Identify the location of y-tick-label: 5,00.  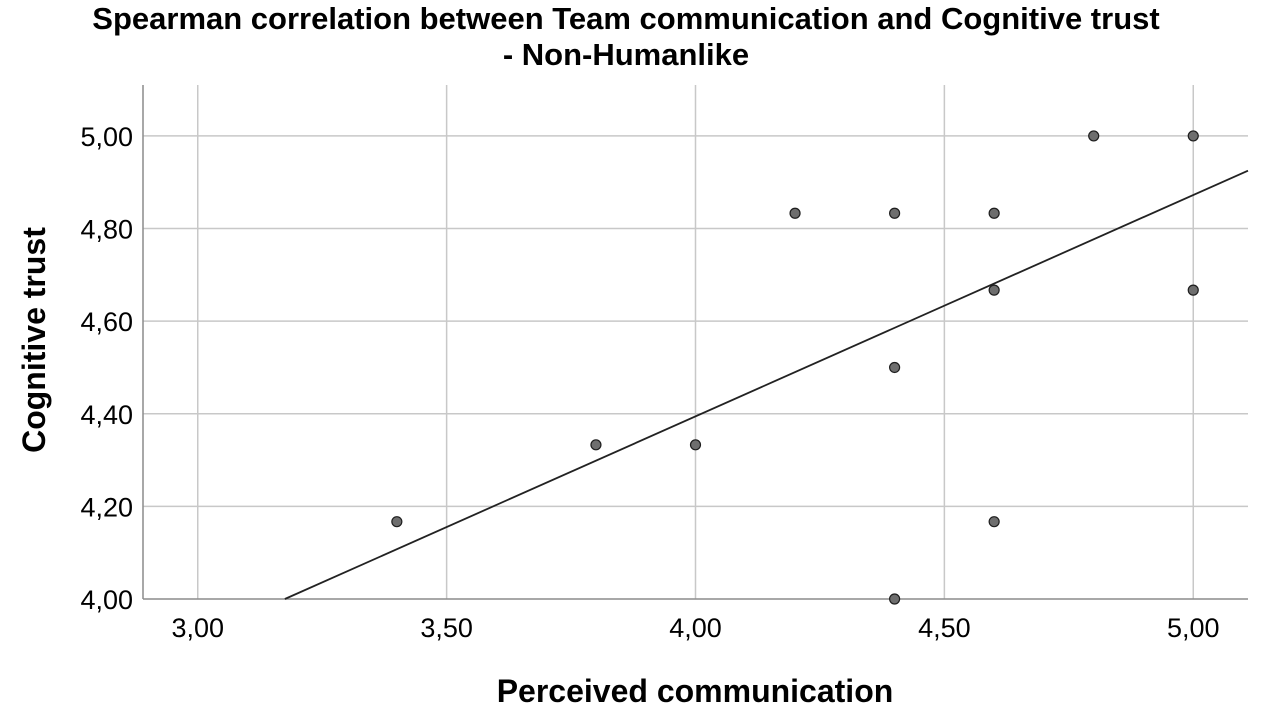
(106, 137).